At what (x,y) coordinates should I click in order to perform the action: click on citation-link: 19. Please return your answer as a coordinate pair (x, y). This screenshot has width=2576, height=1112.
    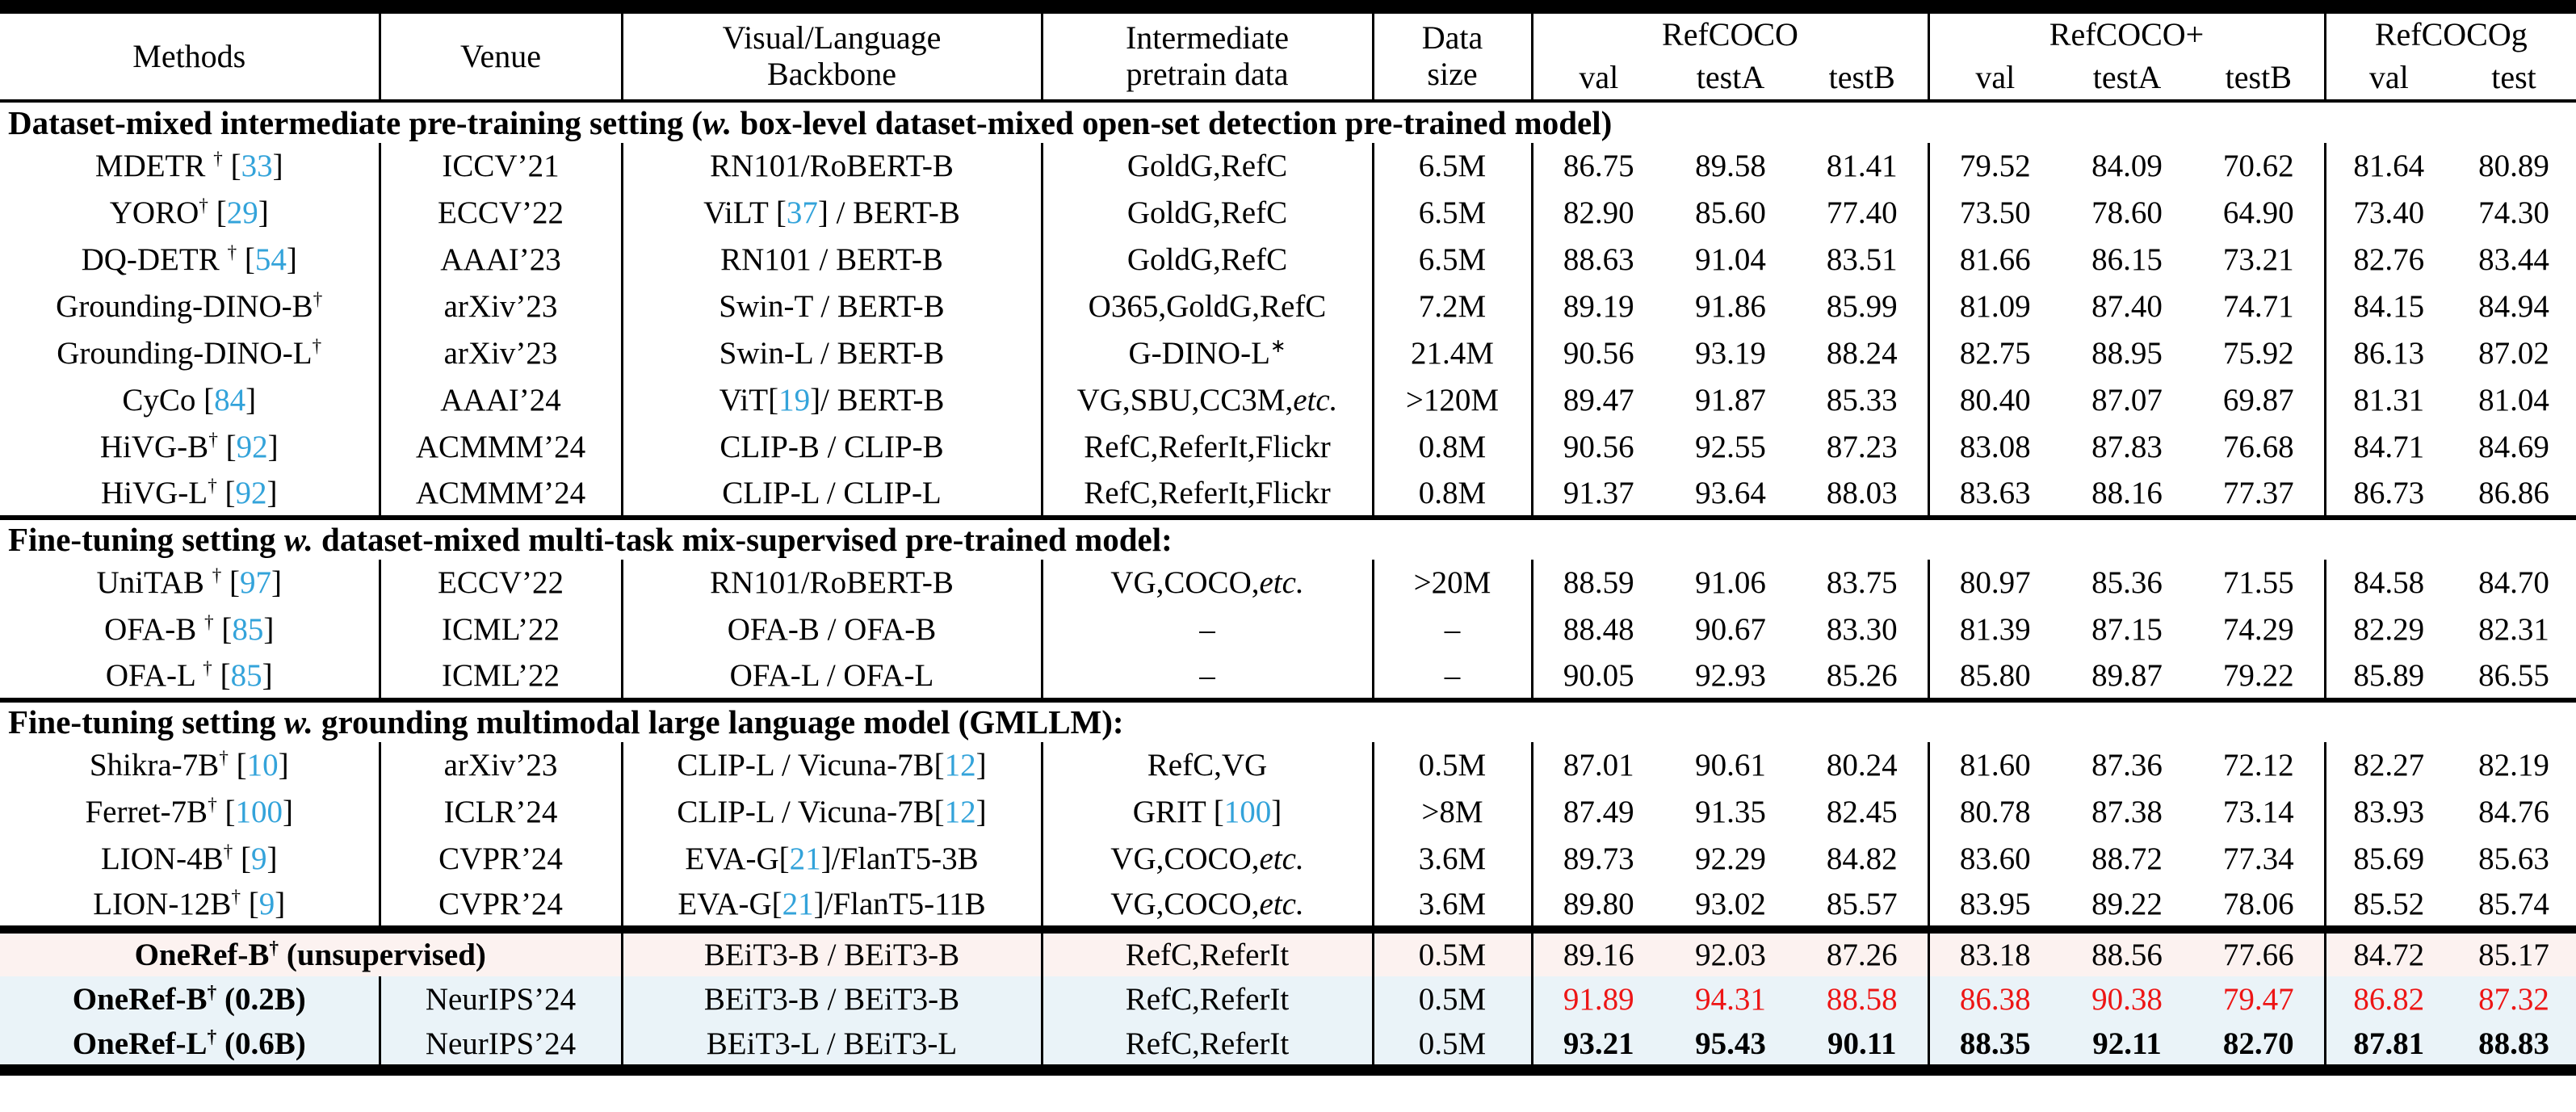
    Looking at the image, I should click on (794, 400).